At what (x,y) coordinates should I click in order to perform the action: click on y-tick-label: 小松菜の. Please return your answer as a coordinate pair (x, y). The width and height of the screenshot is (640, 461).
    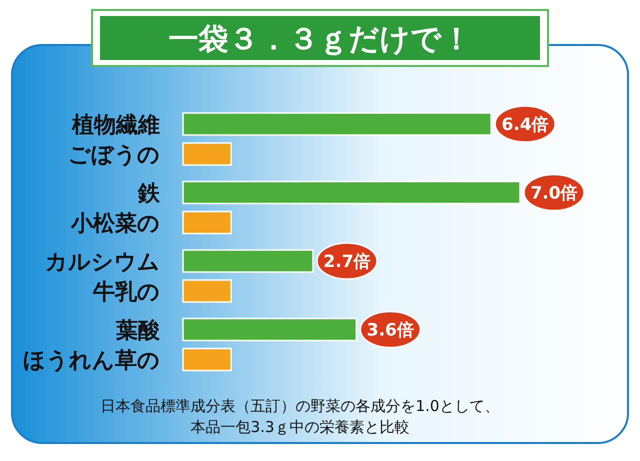
    Looking at the image, I should click on (115, 224).